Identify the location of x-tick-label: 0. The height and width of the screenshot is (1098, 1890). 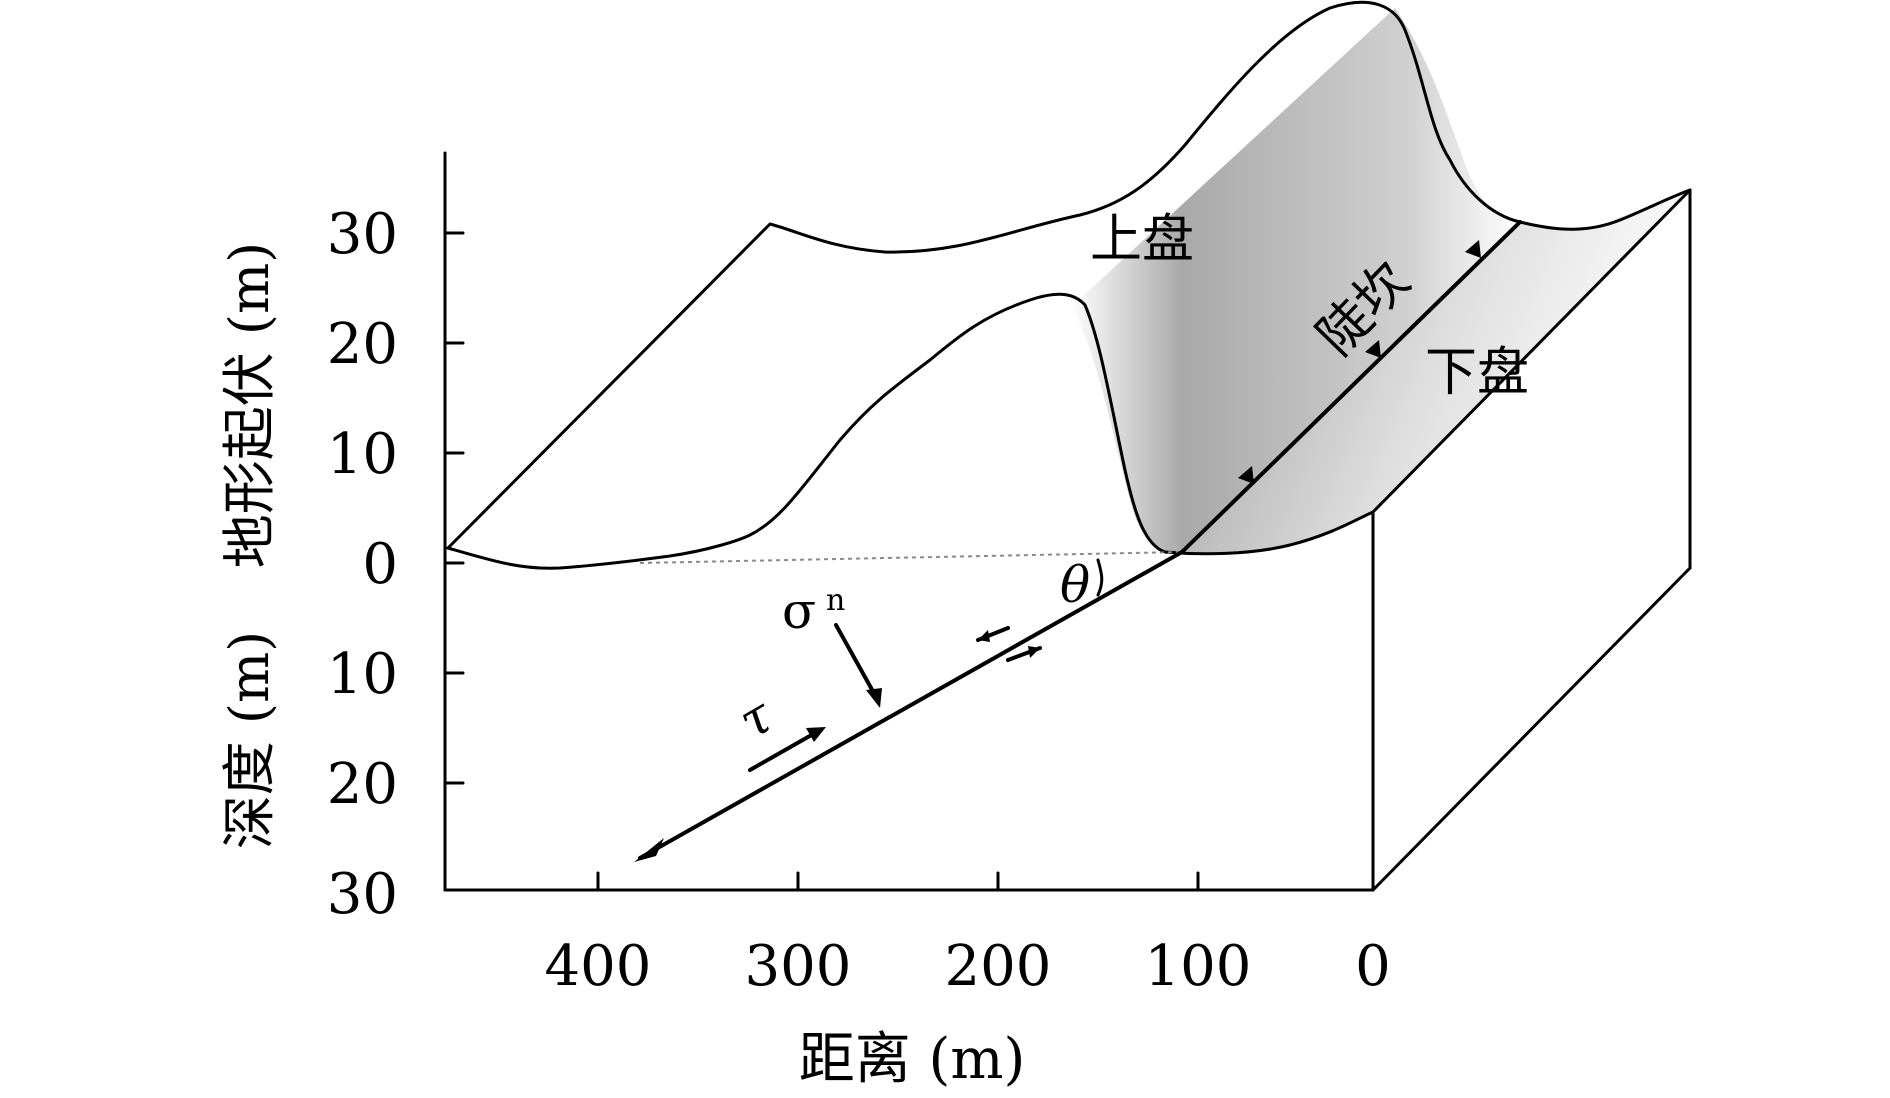
(1373, 966).